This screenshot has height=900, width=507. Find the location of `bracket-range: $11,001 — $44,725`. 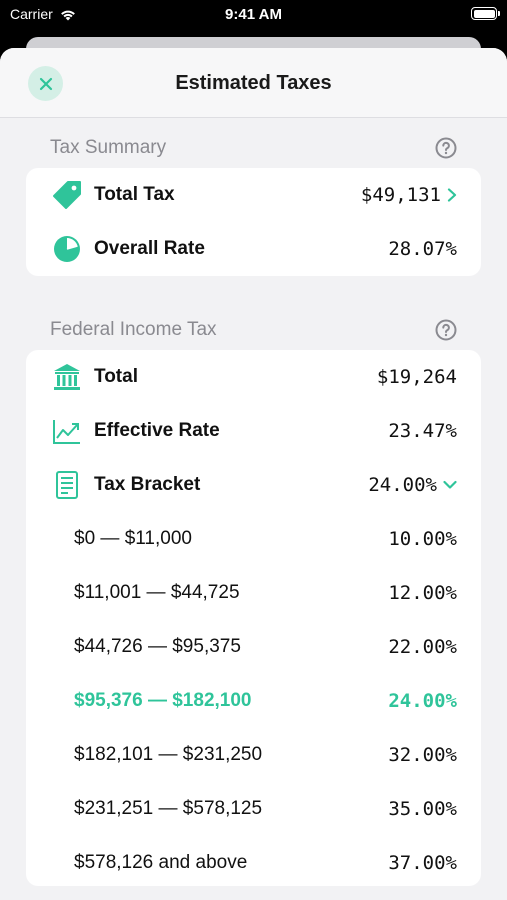

bracket-range: $11,001 — $44,725 is located at coordinates (157, 592).